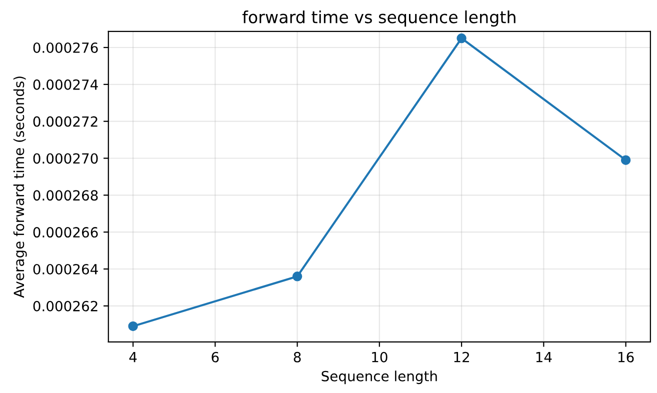 The height and width of the screenshot is (393, 657). I want to click on chart-title: forward time vs sequence length, so click(379, 18).